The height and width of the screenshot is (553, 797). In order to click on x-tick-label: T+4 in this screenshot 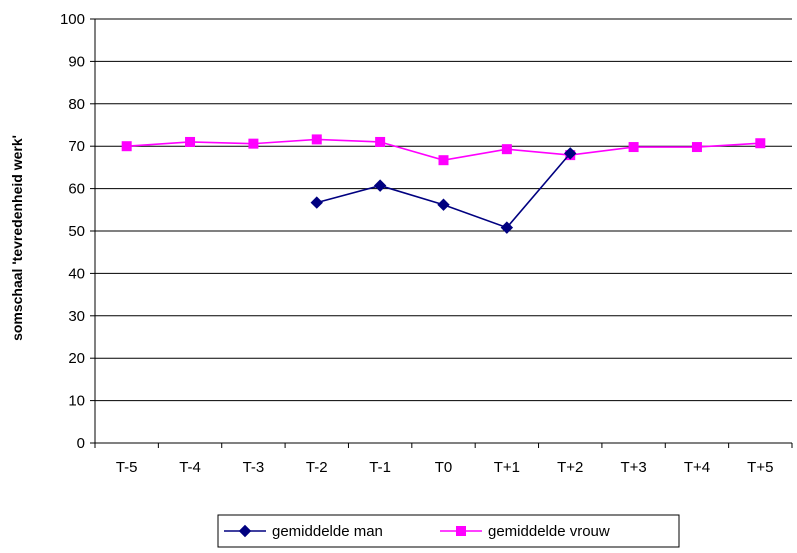, I will do `click(697, 467)`.